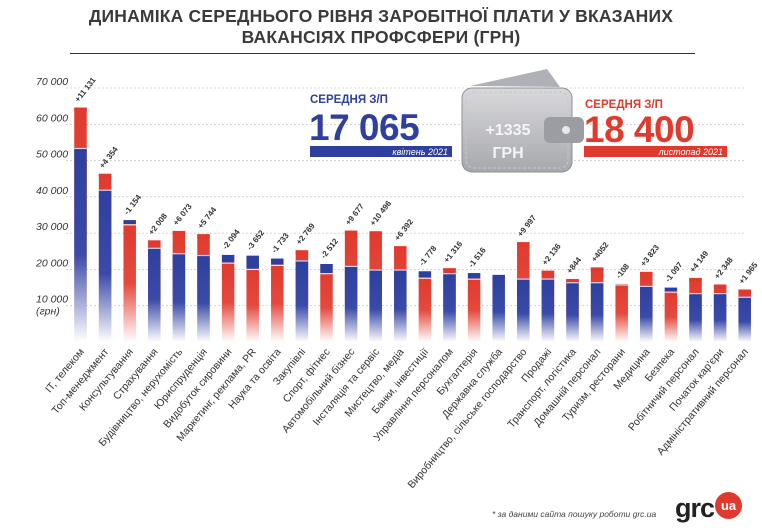 Image resolution: width=762 pixels, height=530 pixels. Describe the element at coordinates (382, 53) in the screenshot. I see `title-divider` at that location.